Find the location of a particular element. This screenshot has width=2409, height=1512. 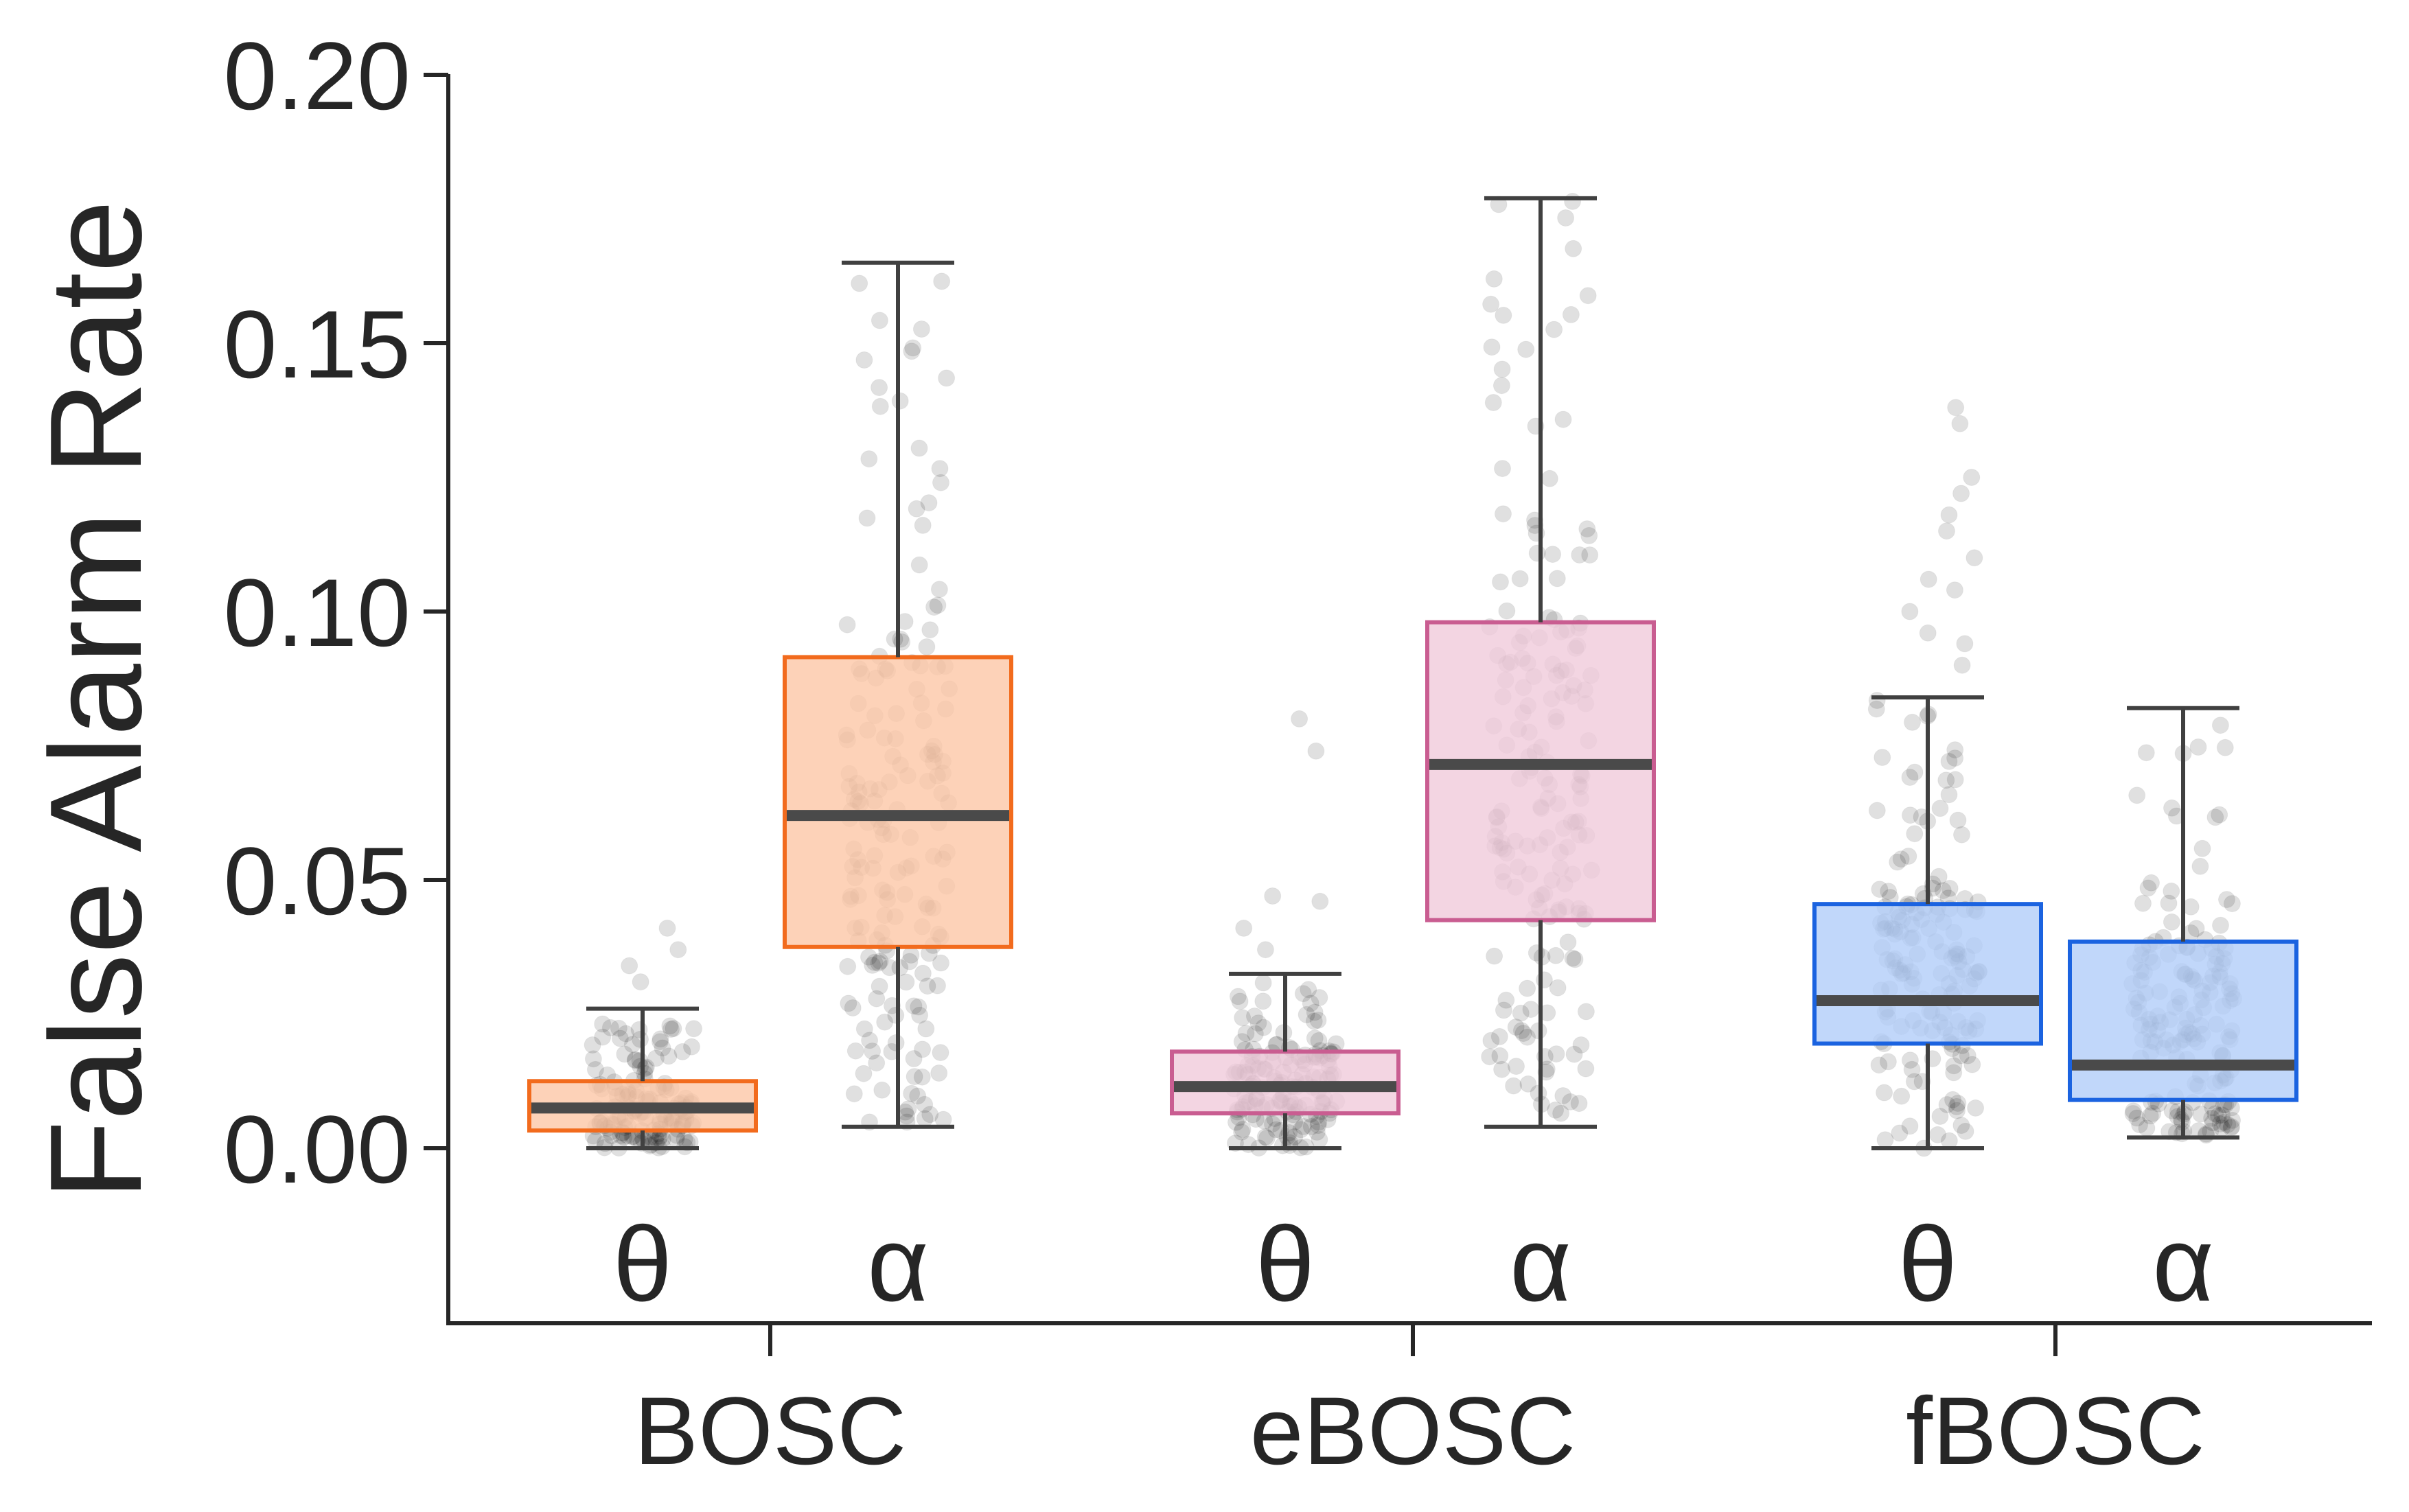

boxplot-eBOSC-alpha is located at coordinates (1541, 662).